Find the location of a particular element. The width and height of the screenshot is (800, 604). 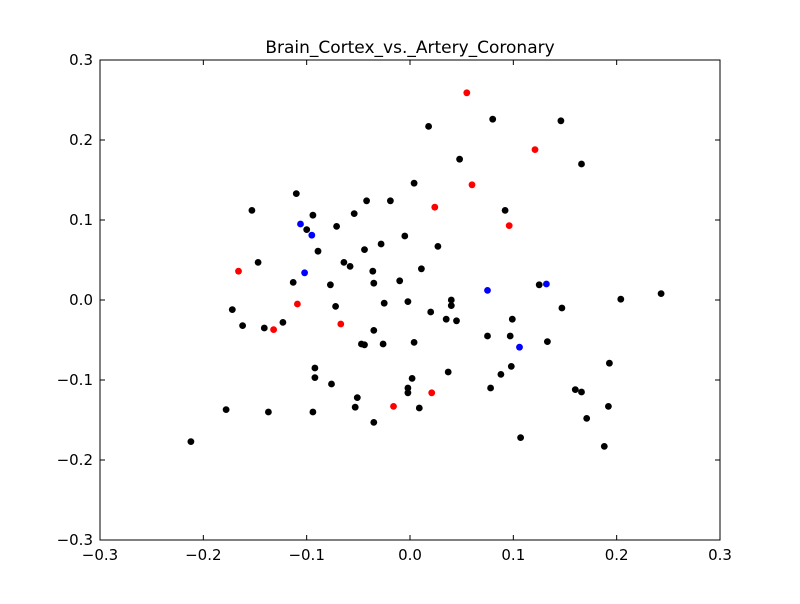

x-tick-label: −0.2 is located at coordinates (203, 555).